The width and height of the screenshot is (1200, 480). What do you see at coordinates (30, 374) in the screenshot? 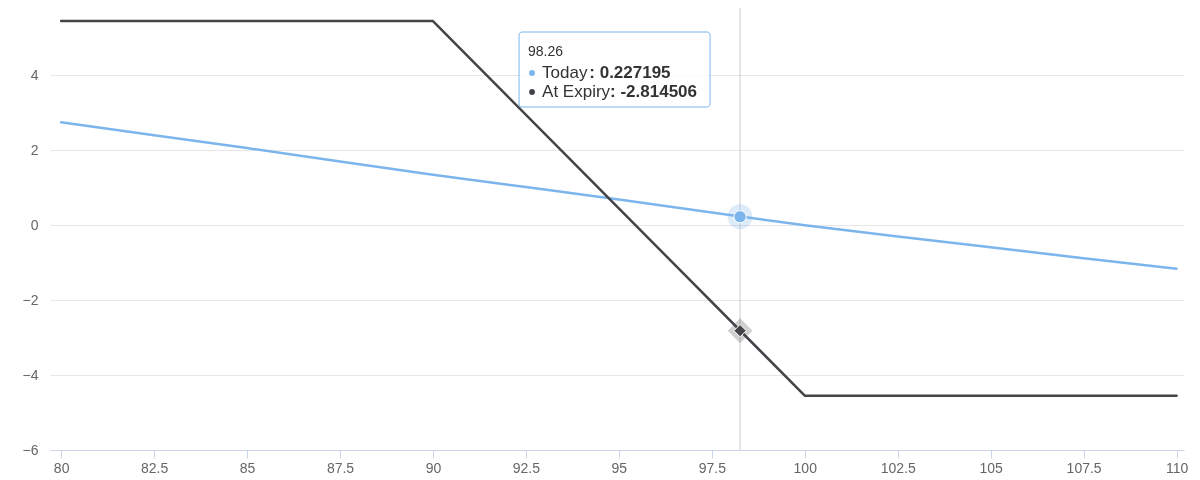
I see `y-tick-label: −4` at bounding box center [30, 374].